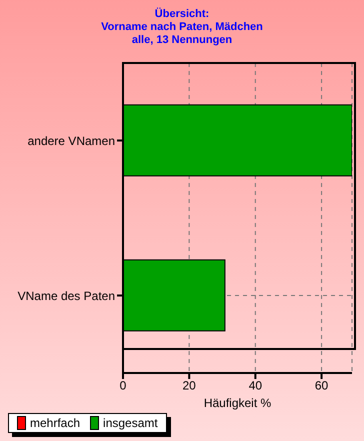 The width and height of the screenshot is (364, 441). I want to click on x-tick-label: 0, so click(123, 385).